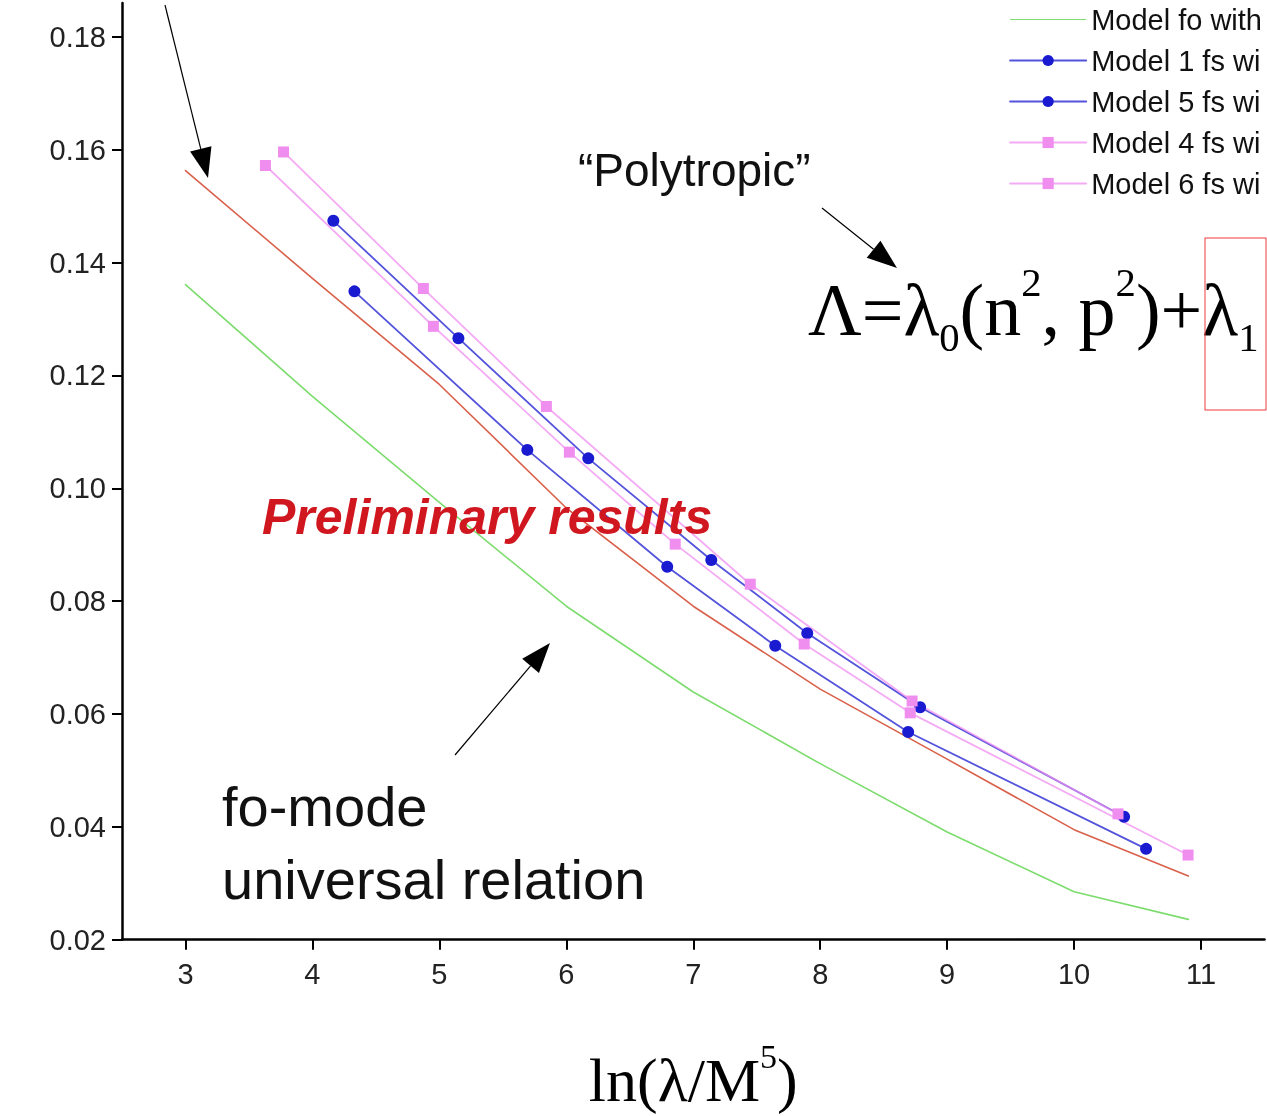 This screenshot has height=1116, width=1267. Describe the element at coordinates (1176, 142) in the screenshot. I see `legend-label: Model 4 fs wi` at that location.